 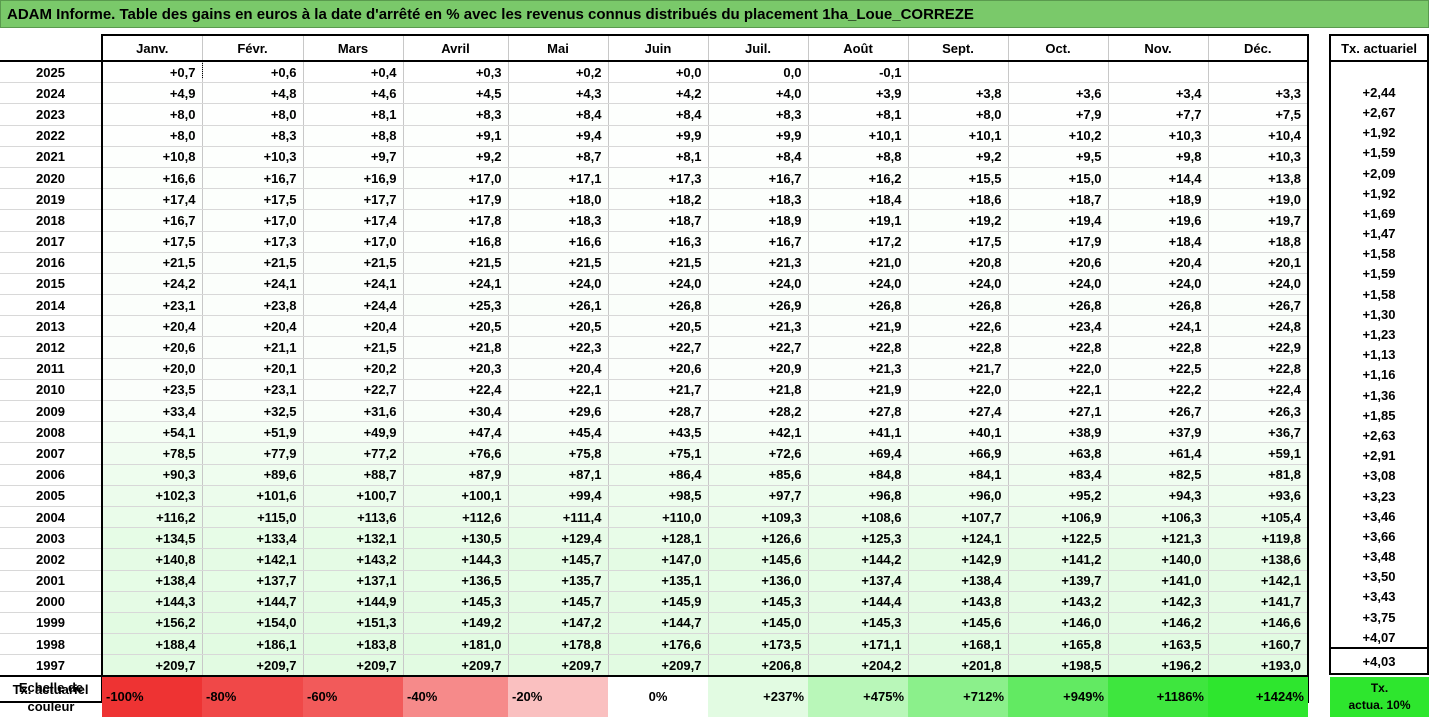 What do you see at coordinates (253, 93) in the screenshot?
I see `gain-cell: +4,8` at bounding box center [253, 93].